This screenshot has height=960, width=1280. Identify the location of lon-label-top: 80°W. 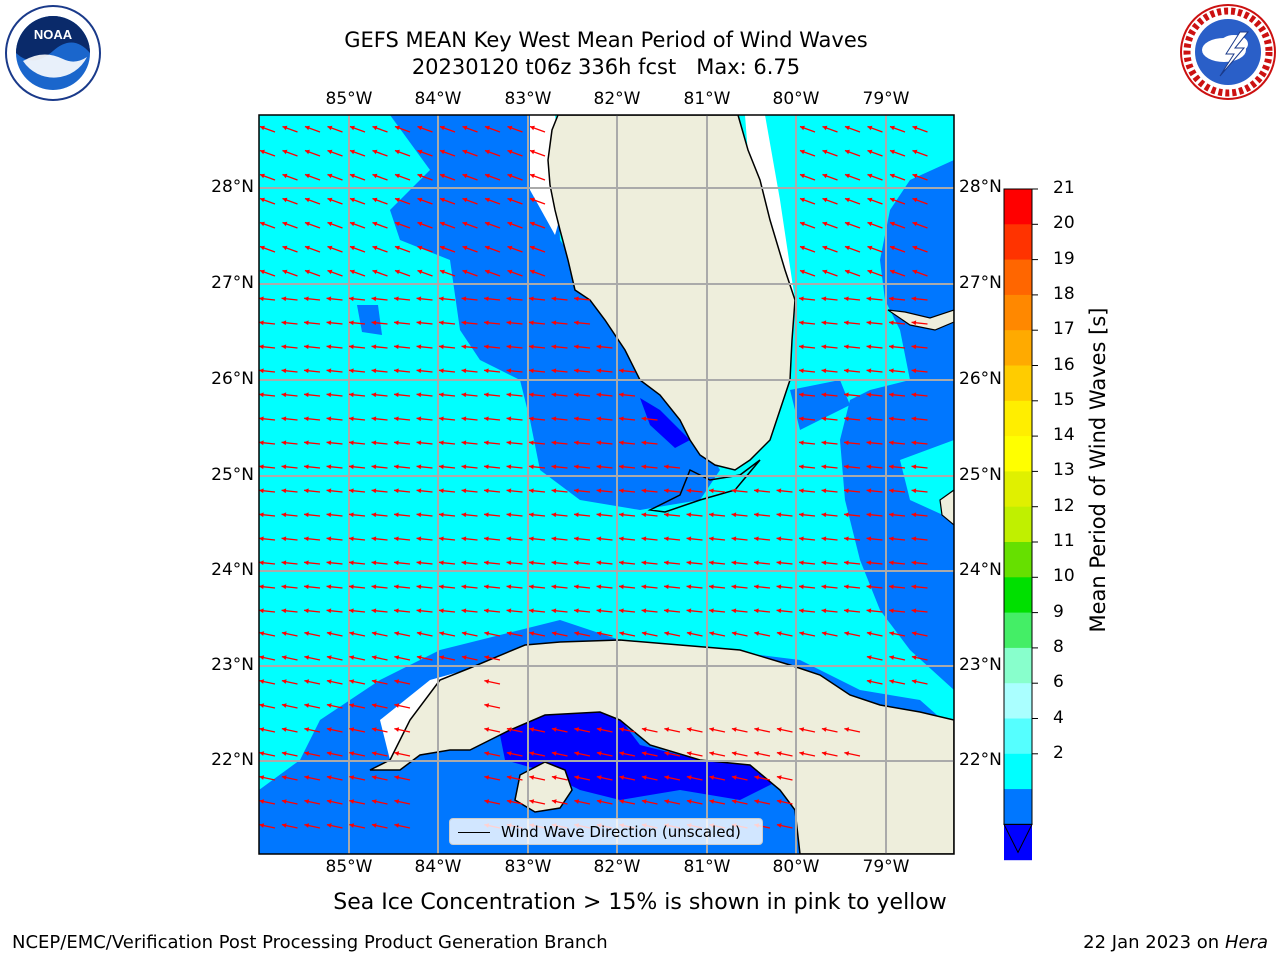
(796, 99).